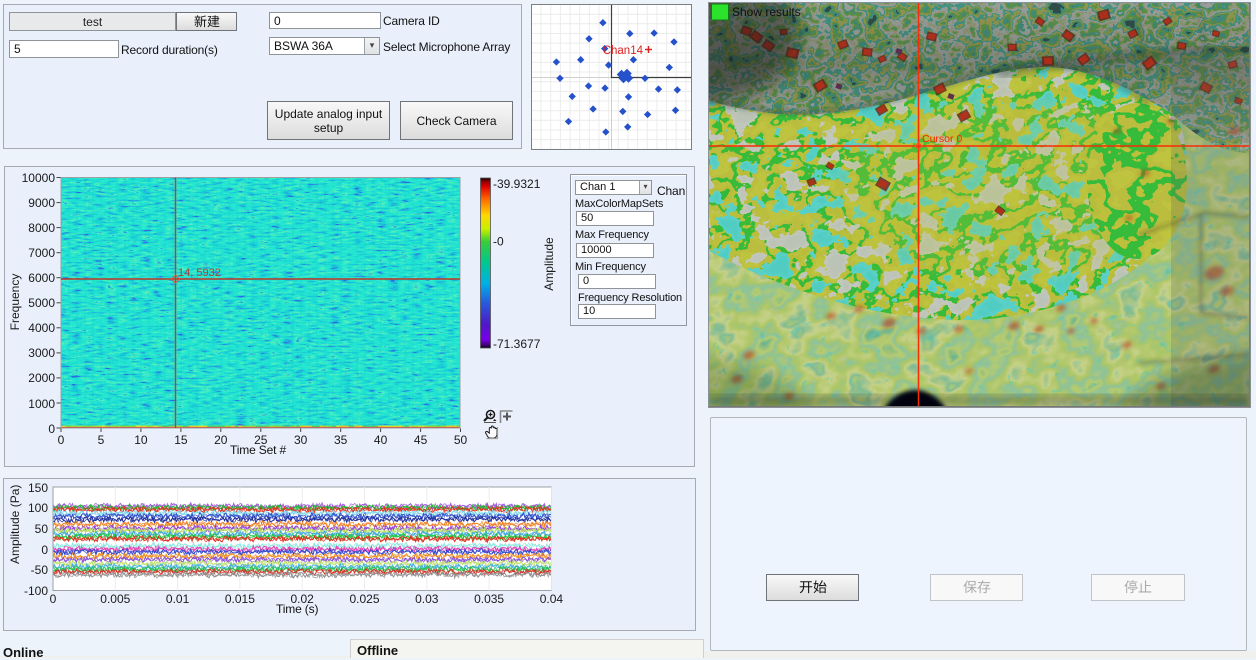 Image resolution: width=1256 pixels, height=660 pixels. I want to click on svg-text: Show results, so click(766, 12).